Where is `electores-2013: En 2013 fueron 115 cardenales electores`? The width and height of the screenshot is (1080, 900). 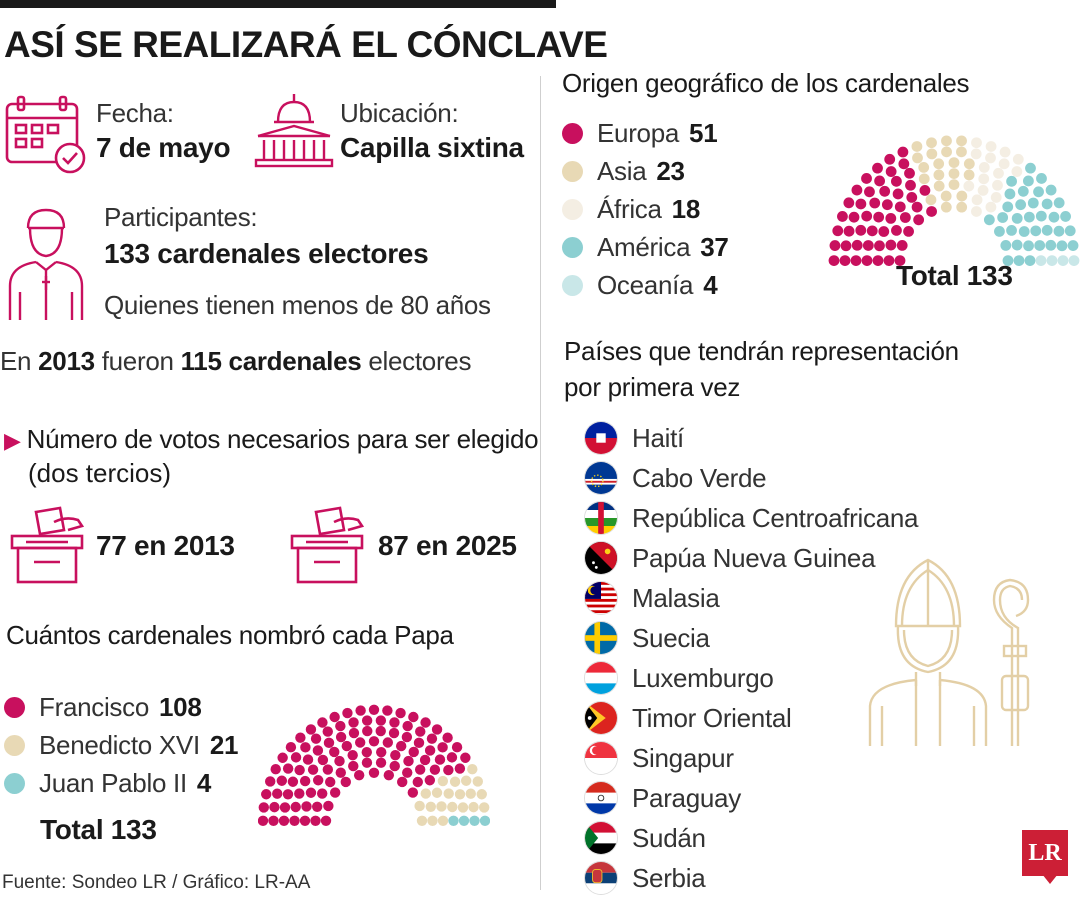
electores-2013: En 2013 fueron 115 cardenales electores is located at coordinates (235, 361).